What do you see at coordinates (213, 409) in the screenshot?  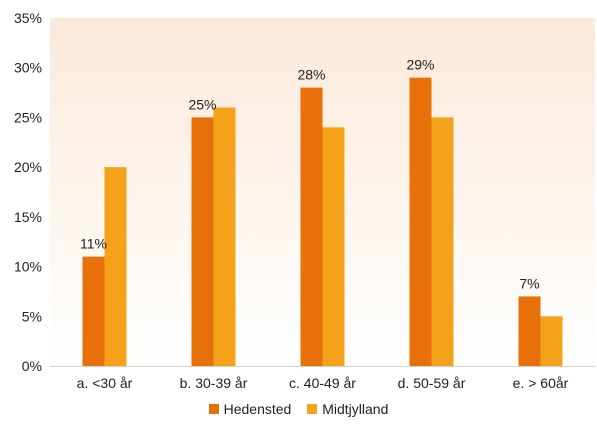 I see `legend-swatch-hedensted` at bounding box center [213, 409].